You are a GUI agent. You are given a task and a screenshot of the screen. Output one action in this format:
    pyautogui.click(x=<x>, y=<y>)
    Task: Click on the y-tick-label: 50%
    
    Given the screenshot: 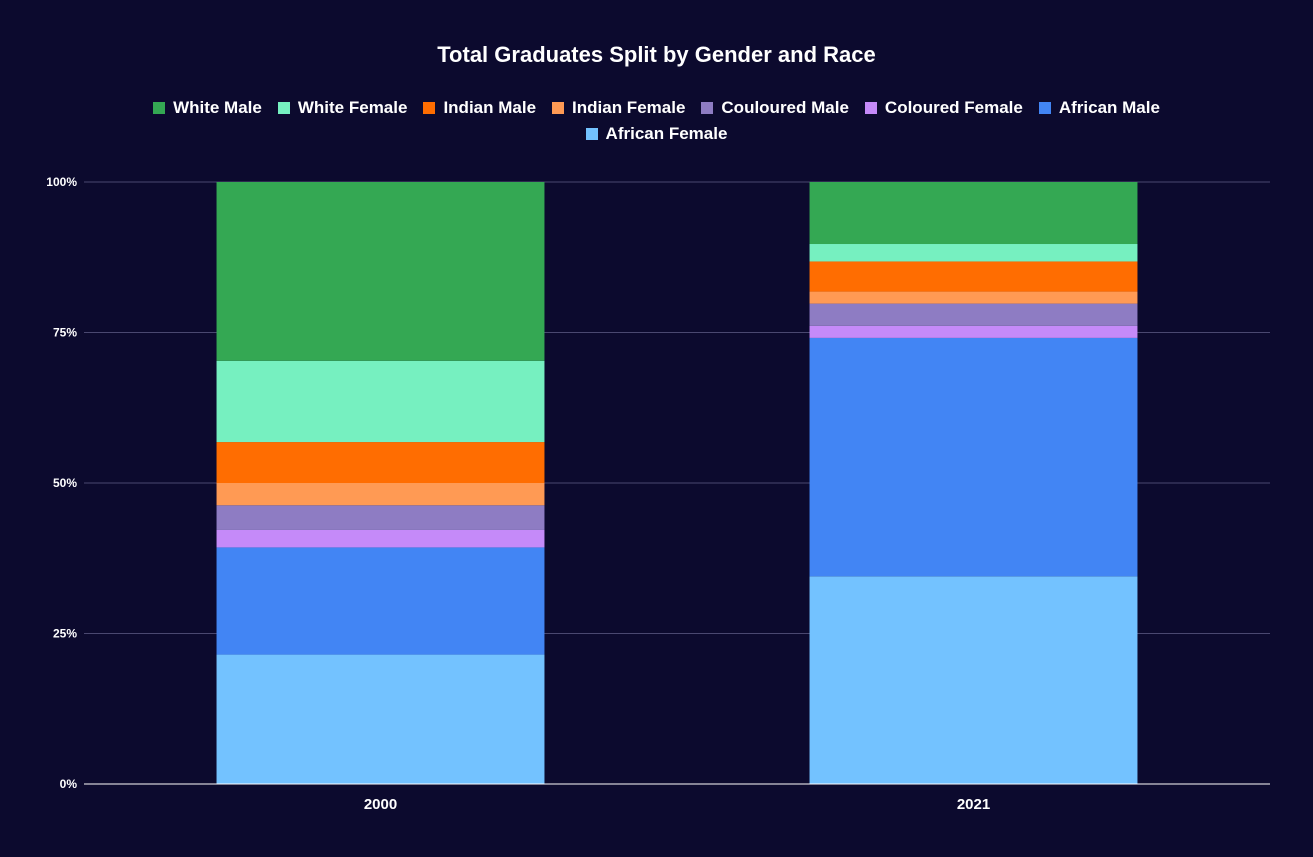 What is the action you would take?
    pyautogui.click(x=65, y=483)
    